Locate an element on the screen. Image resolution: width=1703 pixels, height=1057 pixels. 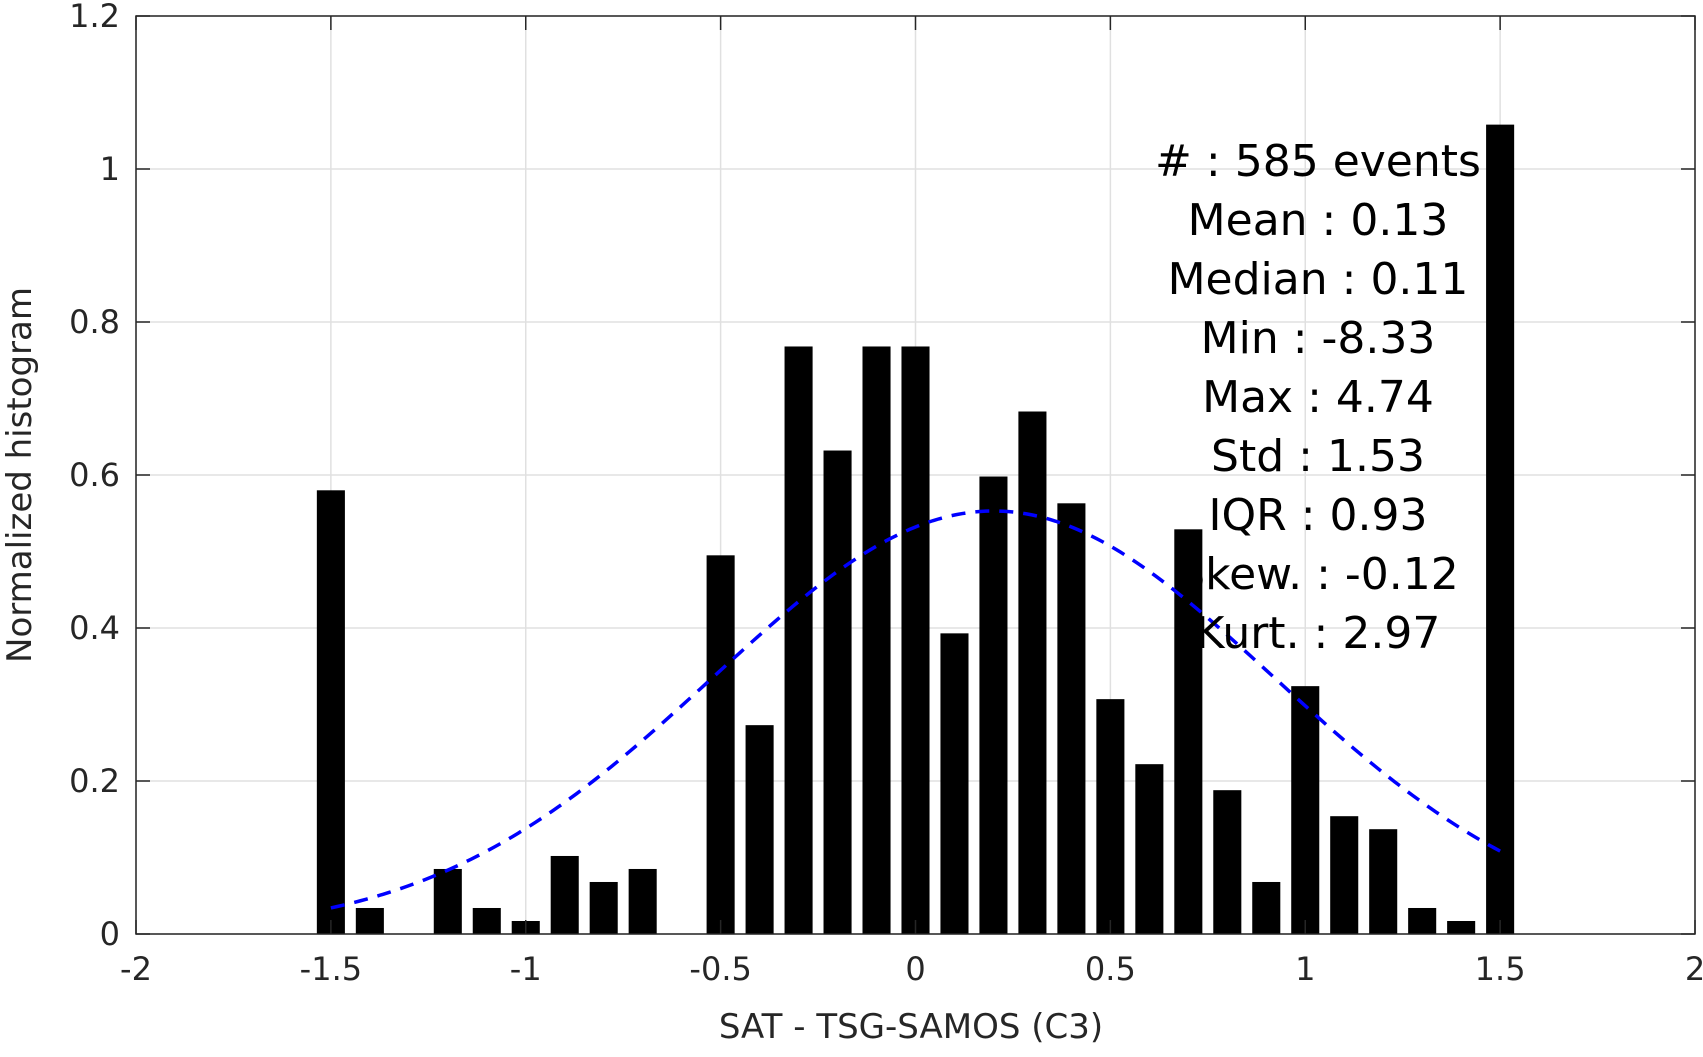
stats-value: 2.97 is located at coordinates (1391, 633).